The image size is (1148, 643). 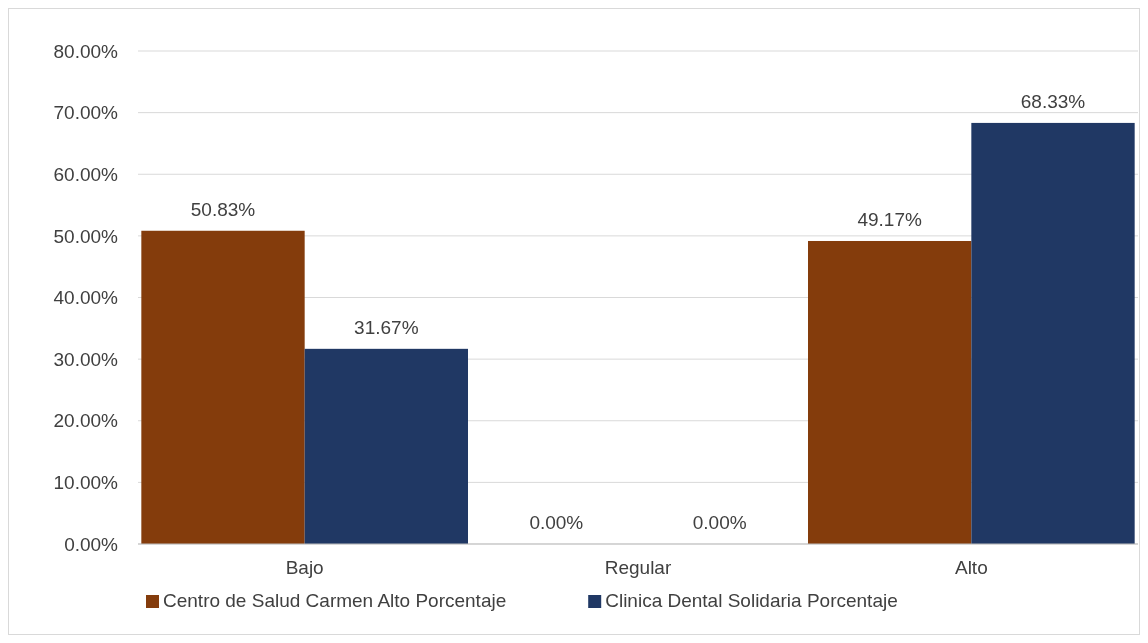 I want to click on y-tick-label: 40.00%, so click(x=86, y=298).